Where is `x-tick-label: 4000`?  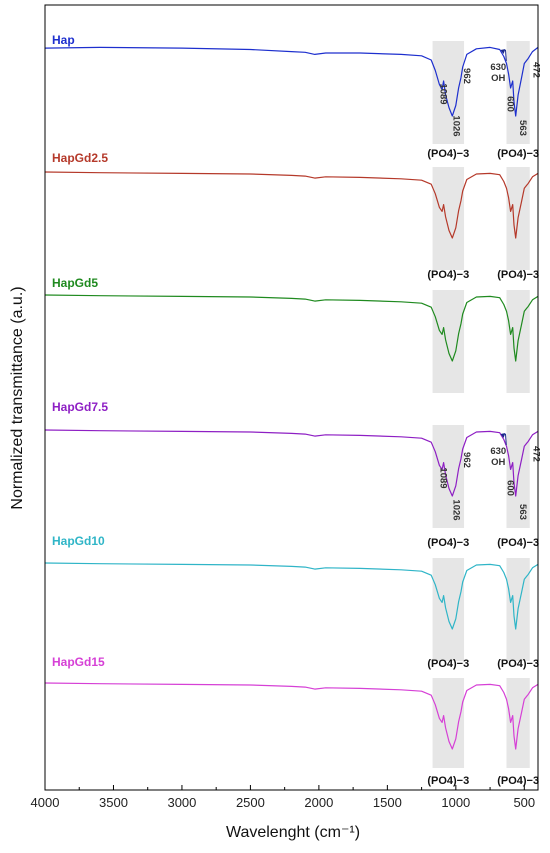 x-tick-label: 4000 is located at coordinates (45, 802).